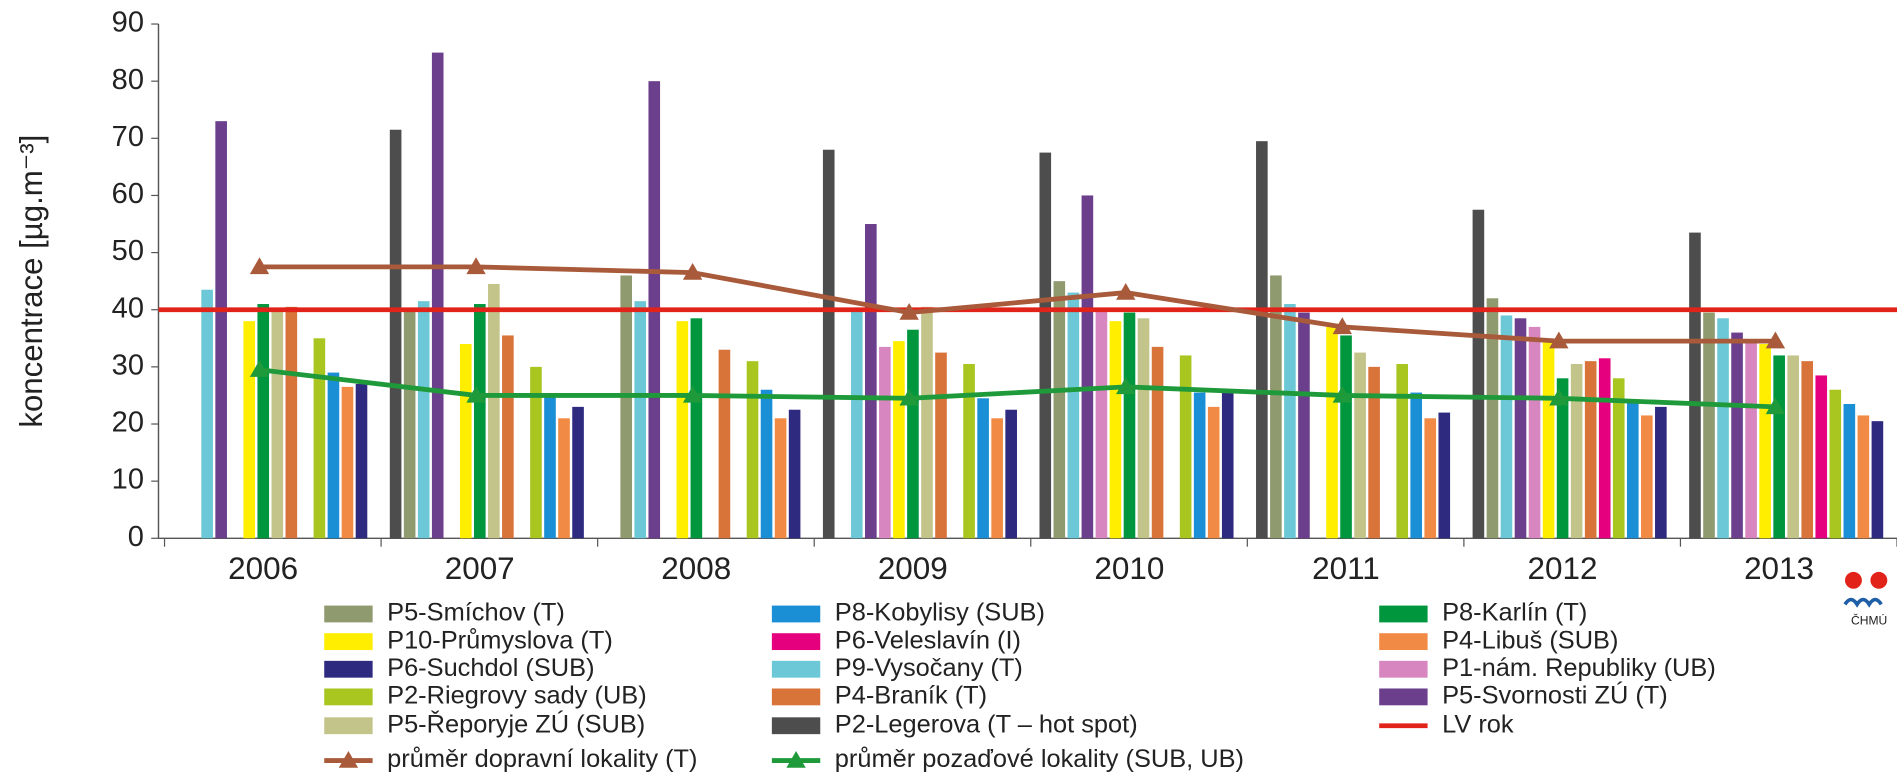 Image resolution: width=1897 pixels, height=781 pixels. I want to click on y-tick-label: 50, so click(128, 251).